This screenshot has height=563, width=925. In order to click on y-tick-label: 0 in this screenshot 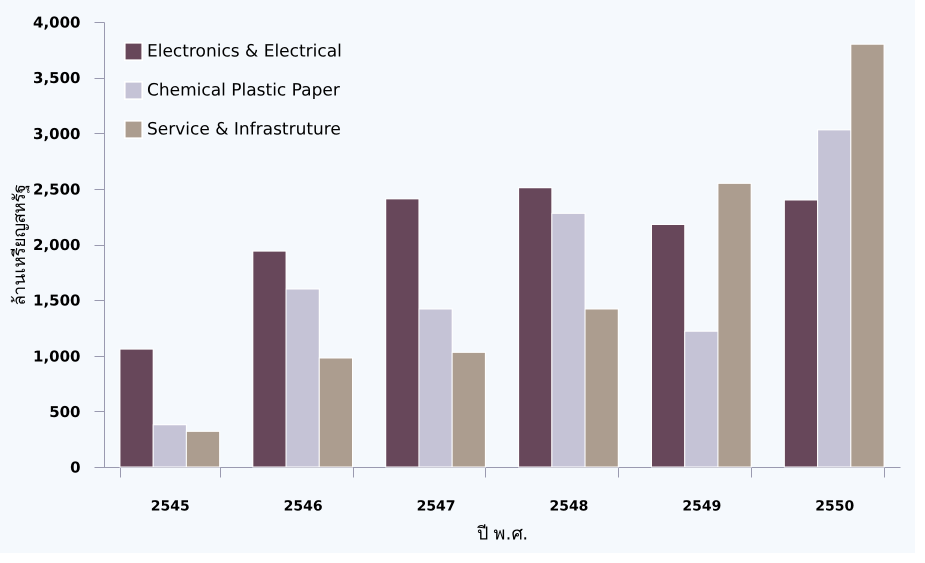, I will do `click(75, 467)`.